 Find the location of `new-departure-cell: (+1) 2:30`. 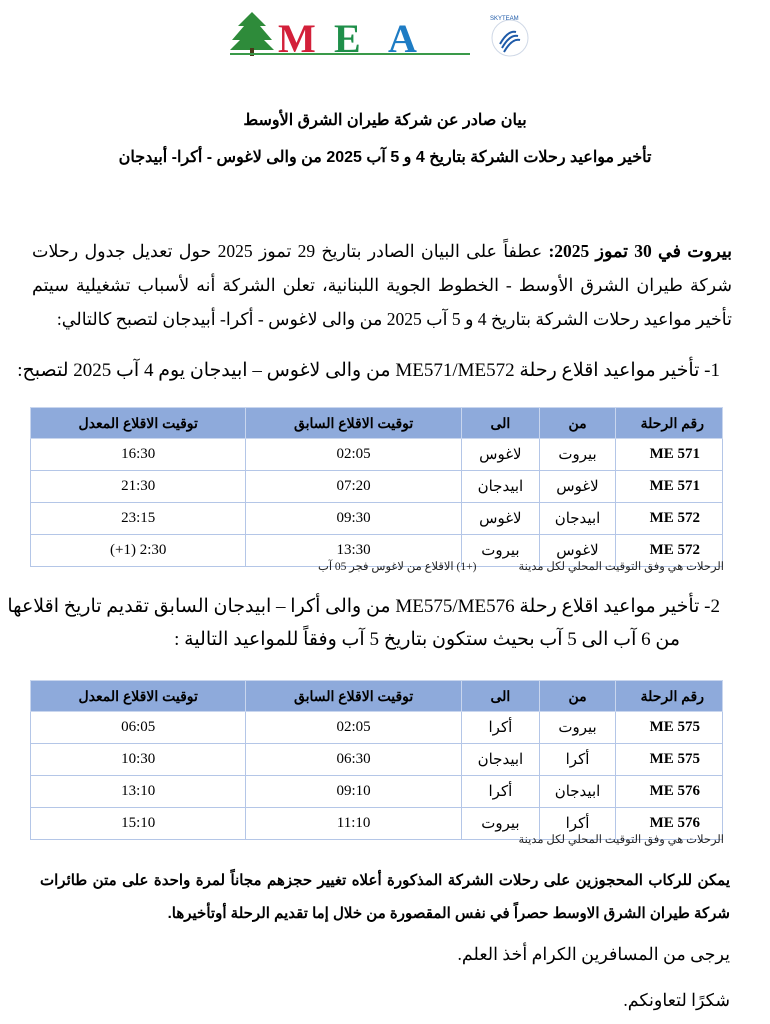

new-departure-cell: (+1) 2:30 is located at coordinates (138, 550).